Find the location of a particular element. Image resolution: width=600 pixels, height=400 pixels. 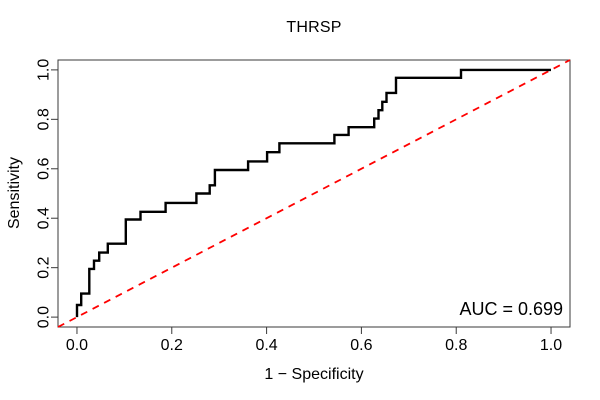

x-axis-label: 1 − Specificity is located at coordinates (314, 374).